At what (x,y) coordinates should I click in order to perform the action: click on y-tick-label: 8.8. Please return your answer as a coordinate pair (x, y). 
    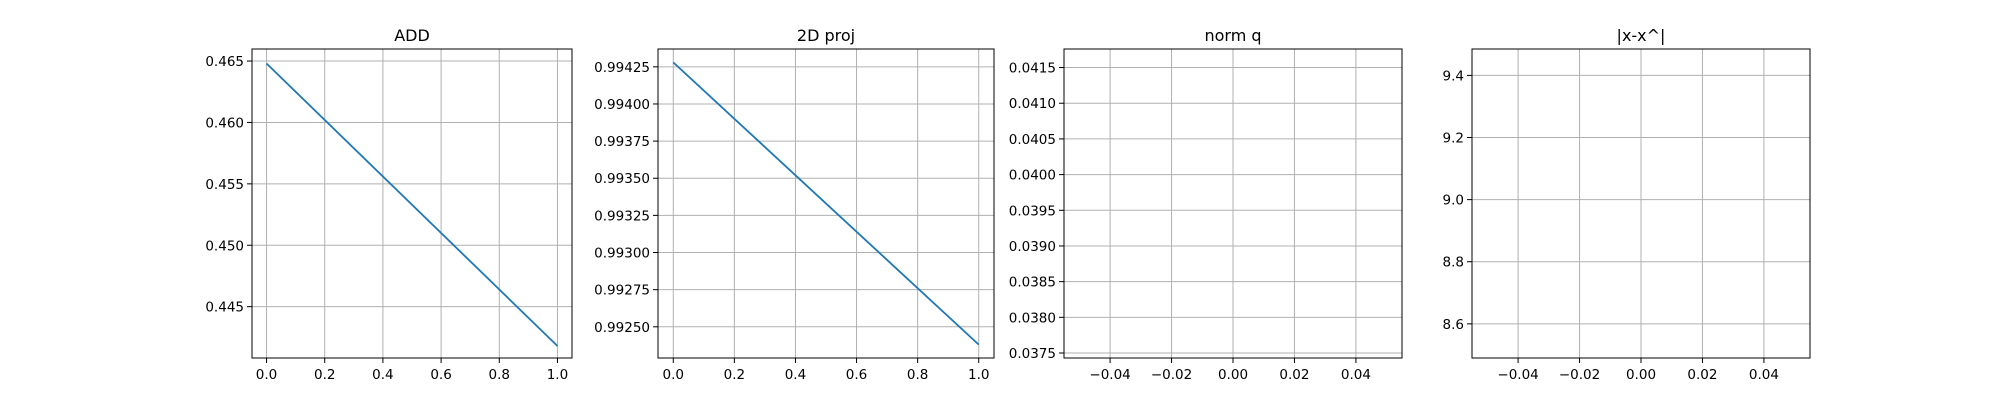
    Looking at the image, I should click on (1453, 263).